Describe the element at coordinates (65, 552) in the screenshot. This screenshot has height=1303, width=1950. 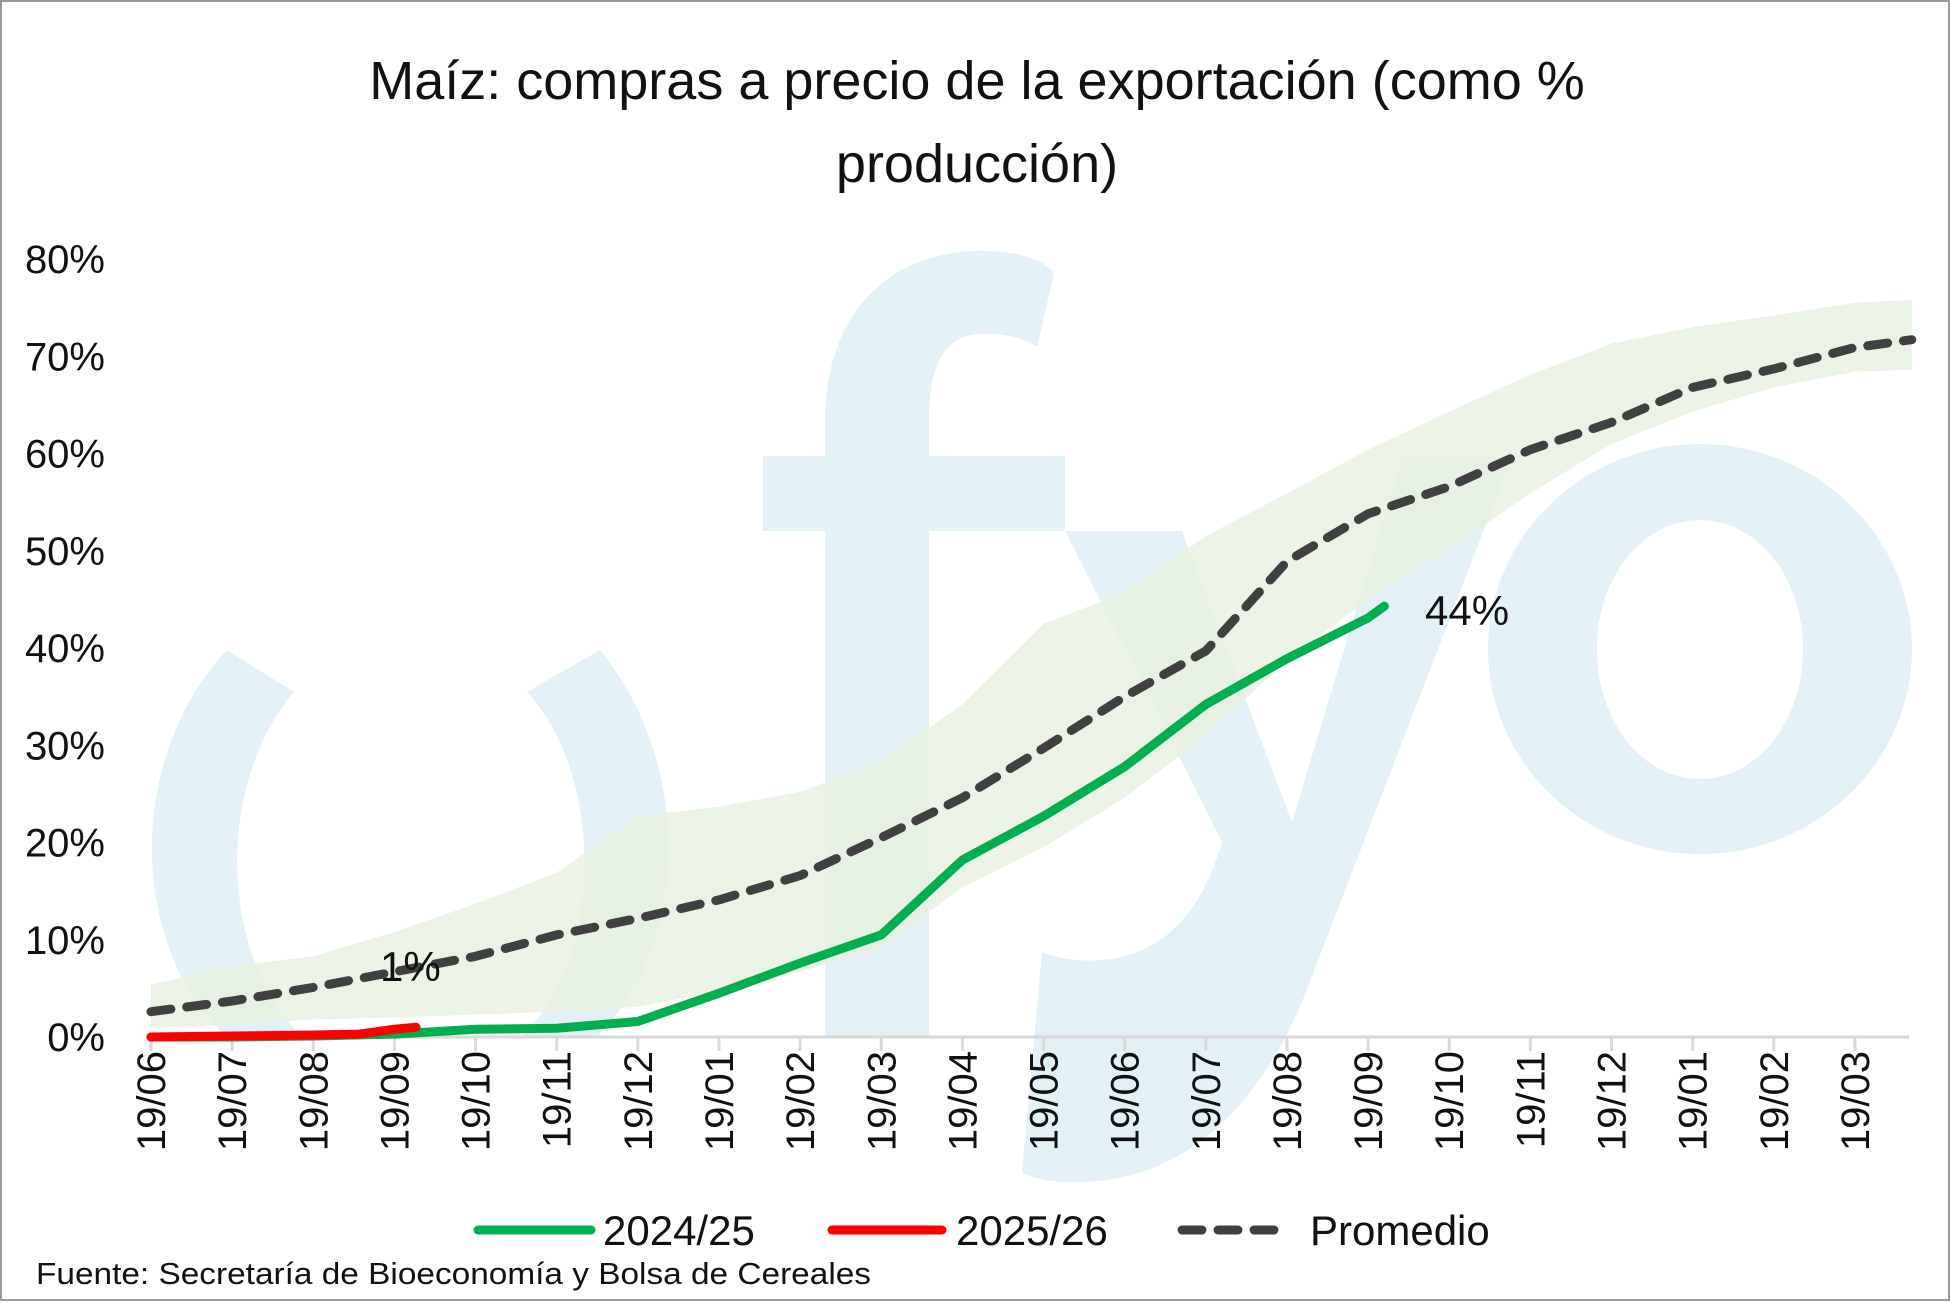
I see `y-tick-label: 50%` at that location.